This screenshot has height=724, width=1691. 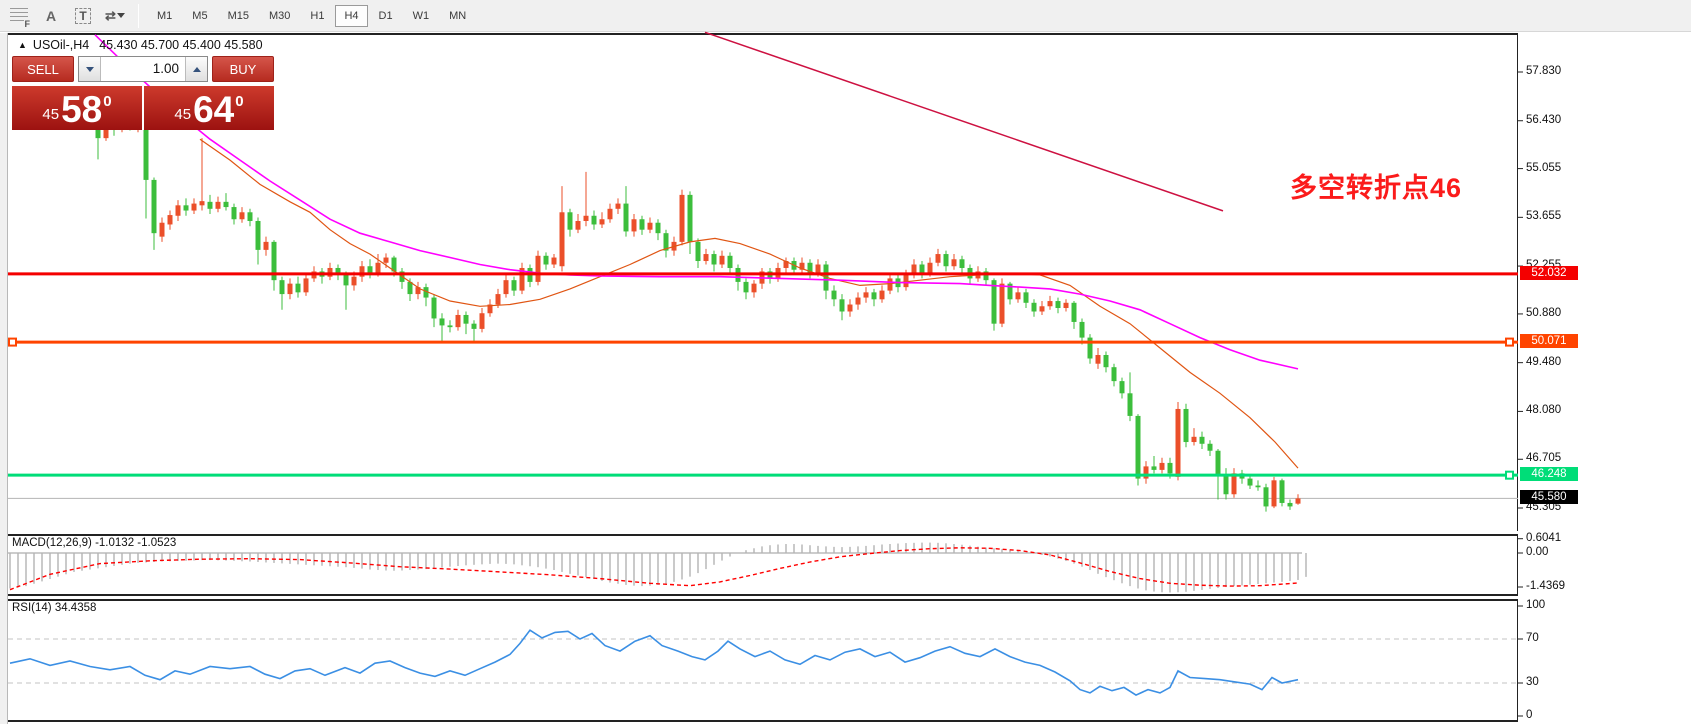 I want to click on timeframe-m15: M15, so click(x=238, y=15).